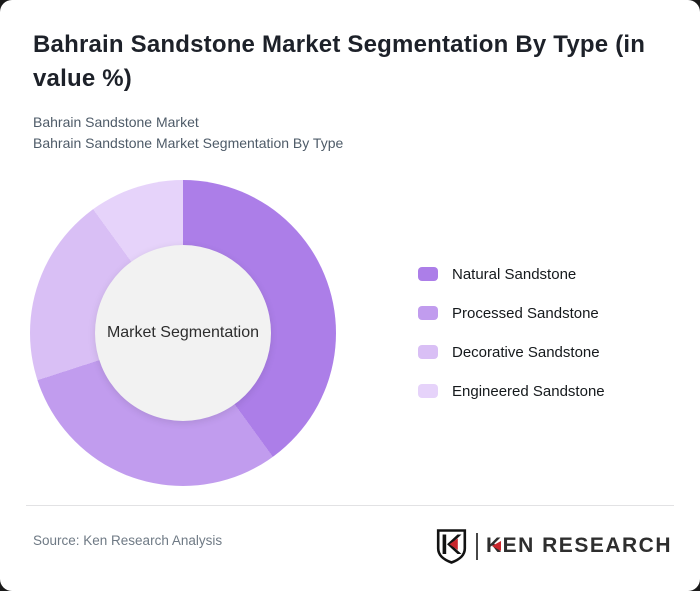 The image size is (700, 591). I want to click on donut-center-label: Market Segmentation, so click(183, 332).